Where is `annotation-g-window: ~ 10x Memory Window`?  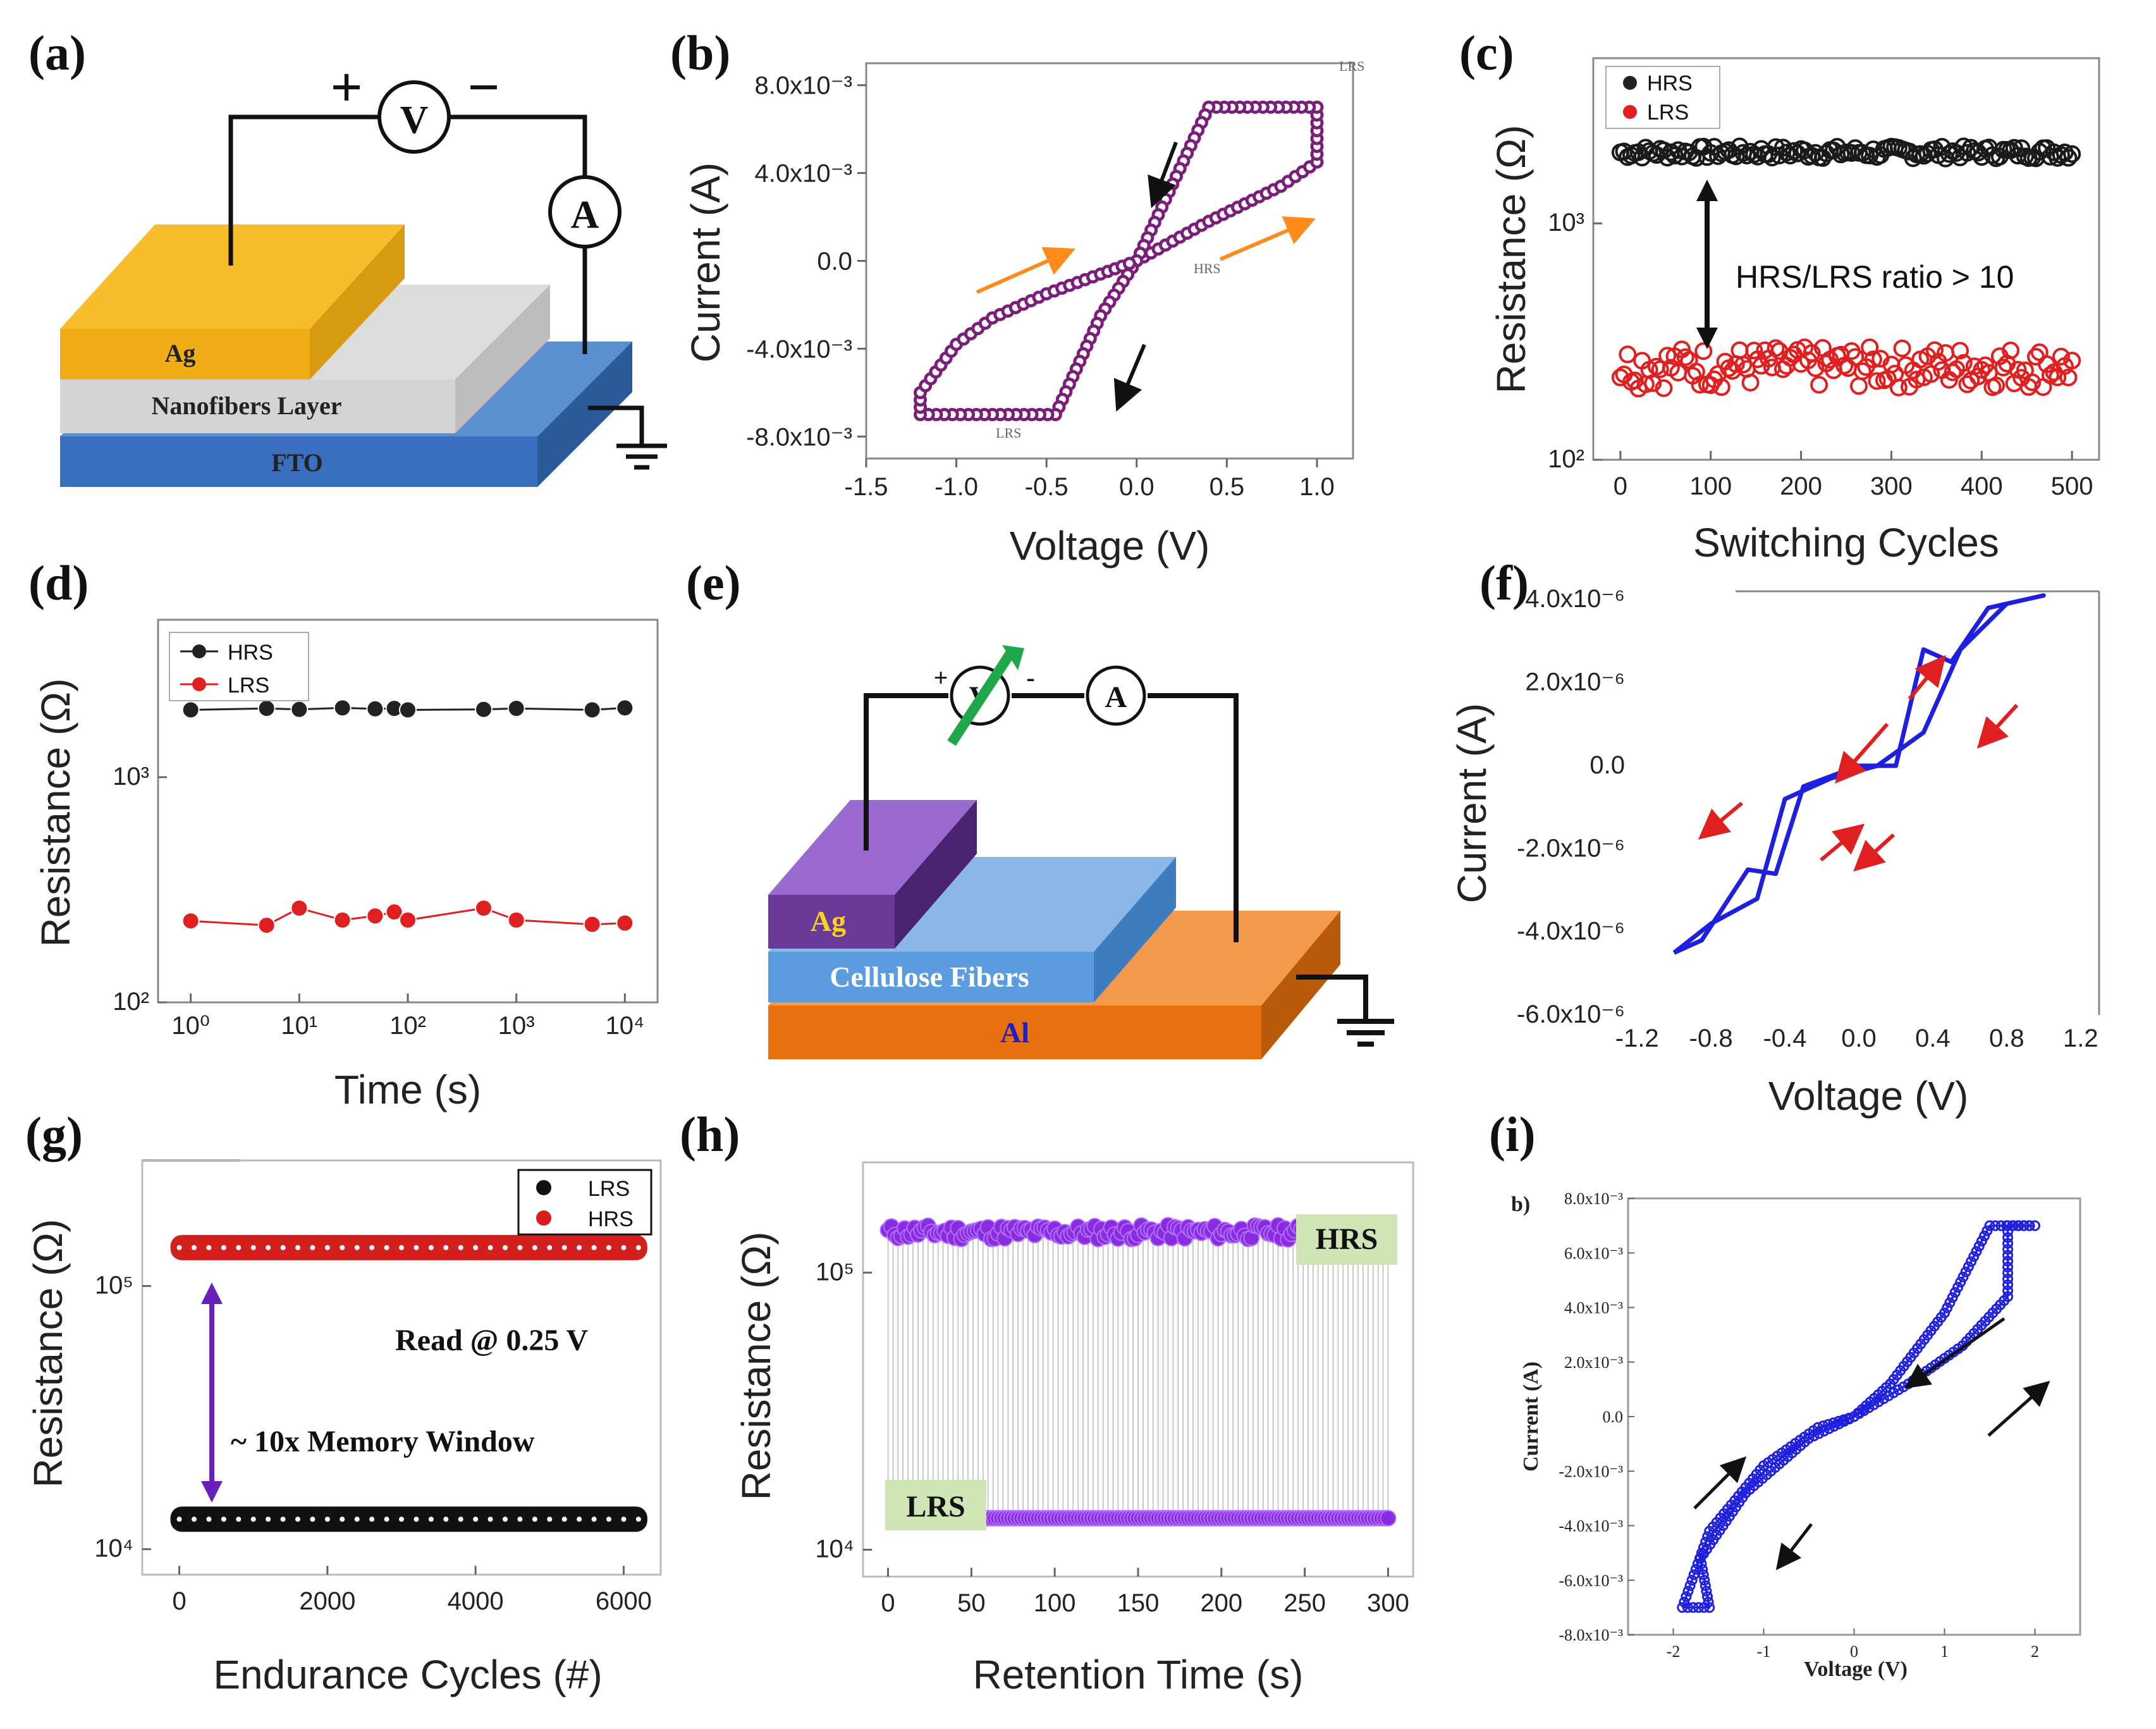
annotation-g-window: ~ 10x Memory Window is located at coordinates (383, 1442).